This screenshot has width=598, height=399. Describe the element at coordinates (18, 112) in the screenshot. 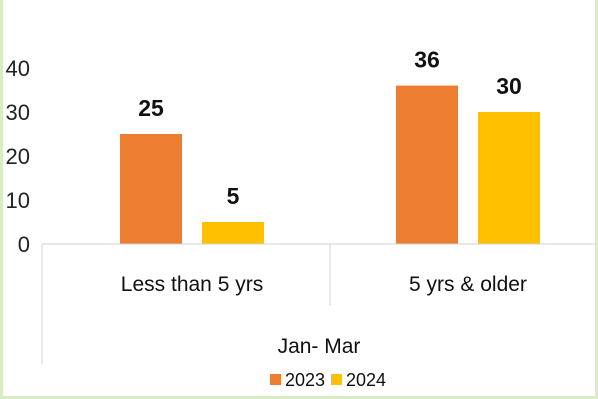

I see `y-tick-label: 30` at that location.